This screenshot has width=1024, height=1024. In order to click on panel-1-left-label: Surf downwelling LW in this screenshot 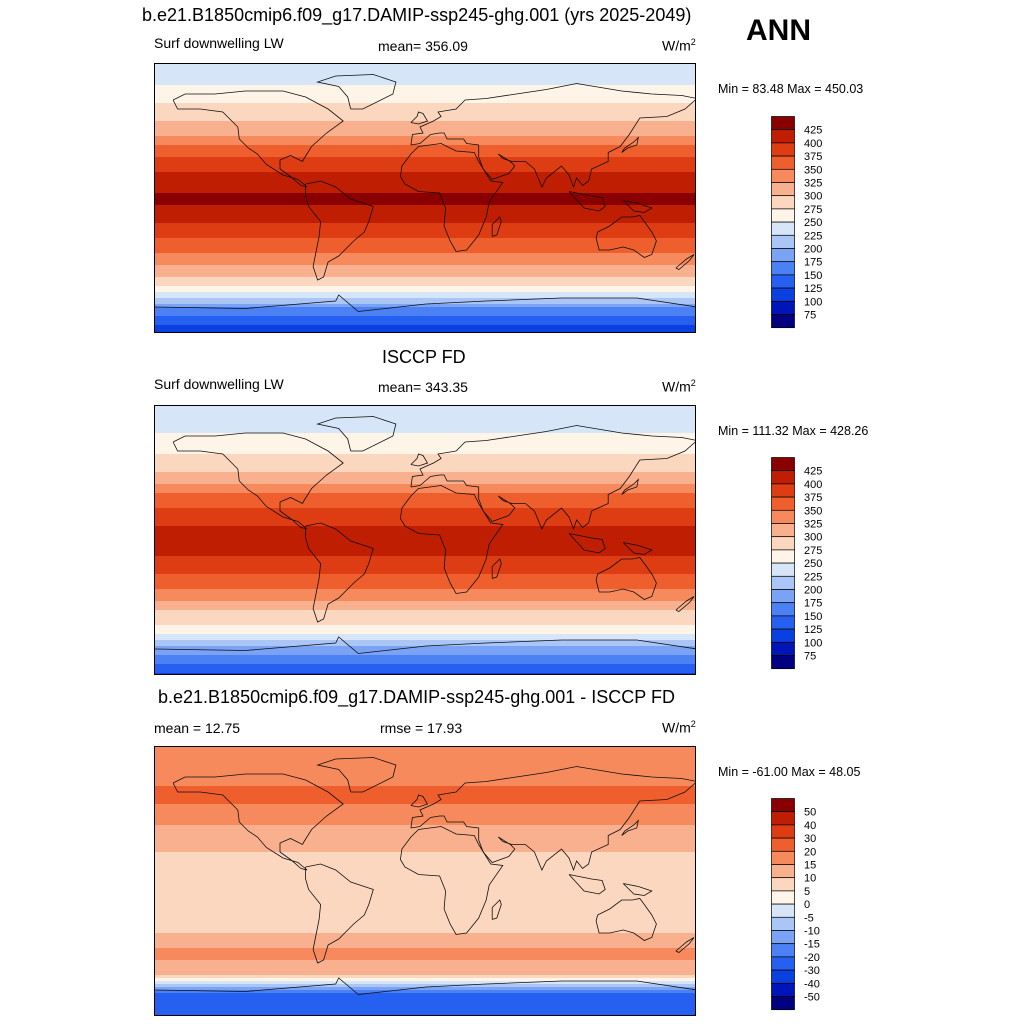, I will do `click(219, 43)`.